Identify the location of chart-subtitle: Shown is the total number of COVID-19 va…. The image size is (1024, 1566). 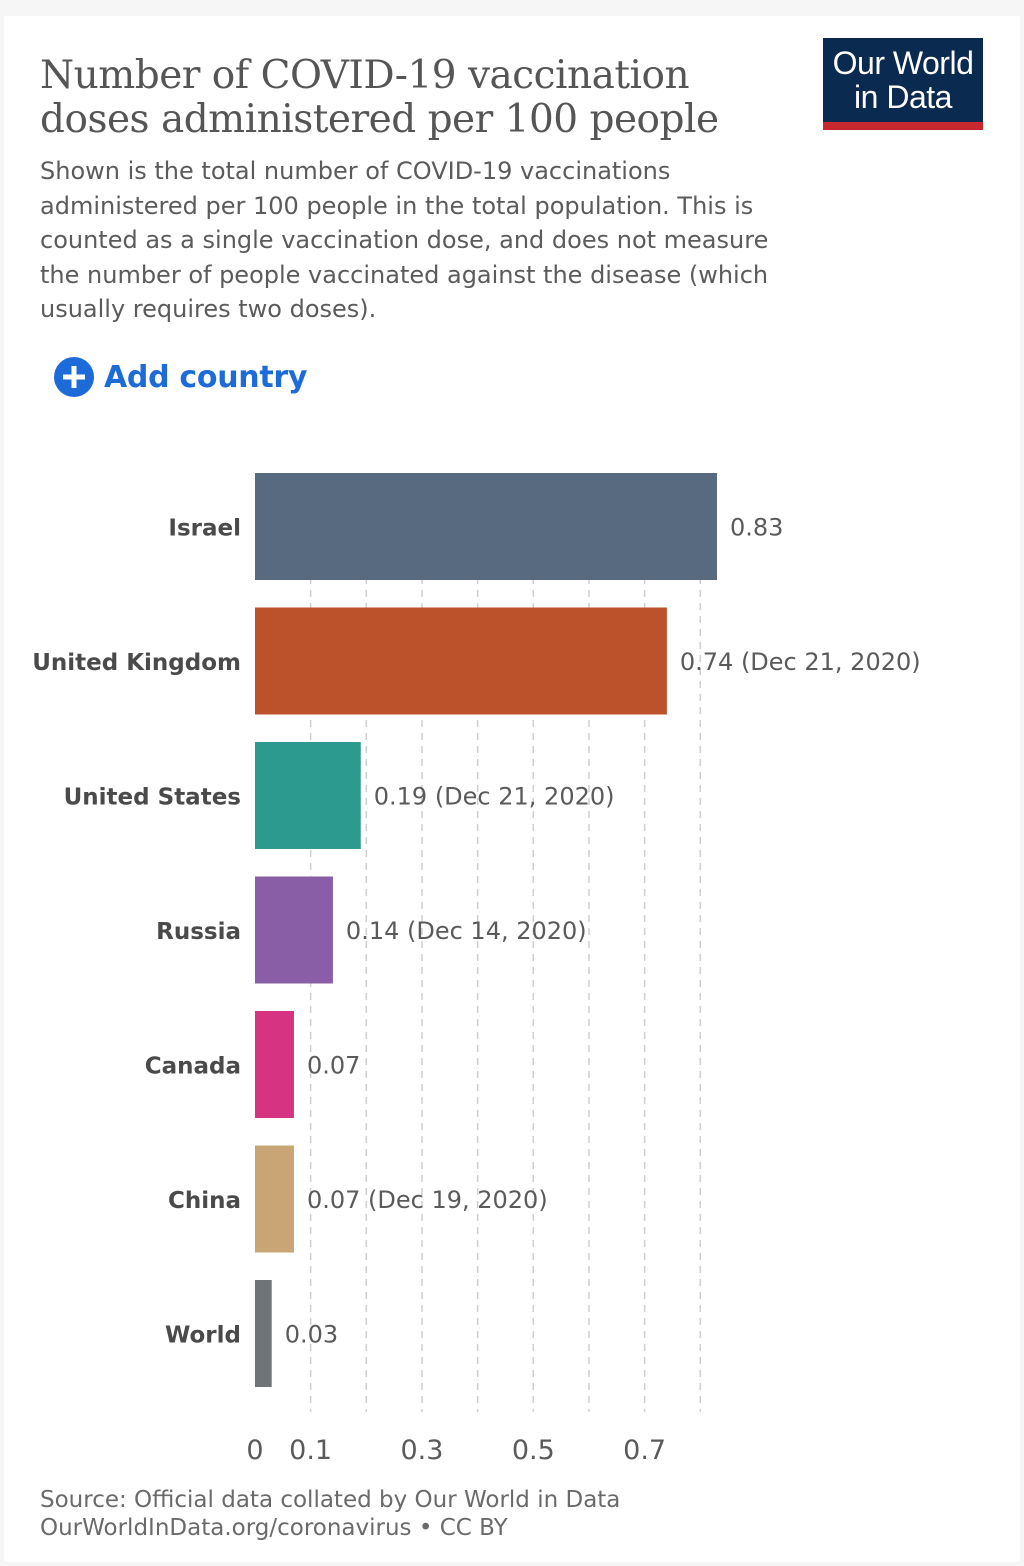
(404, 240).